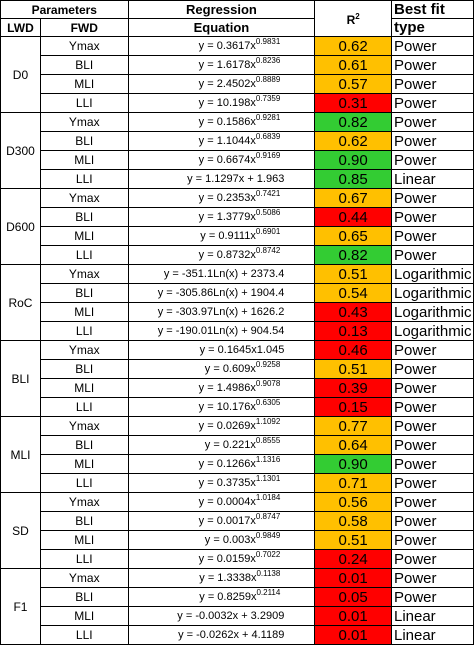 The width and height of the screenshot is (474, 646). Describe the element at coordinates (237, 369) in the screenshot. I see `table-row: BLI y = 0.609x0.9258 0.51 Power` at that location.